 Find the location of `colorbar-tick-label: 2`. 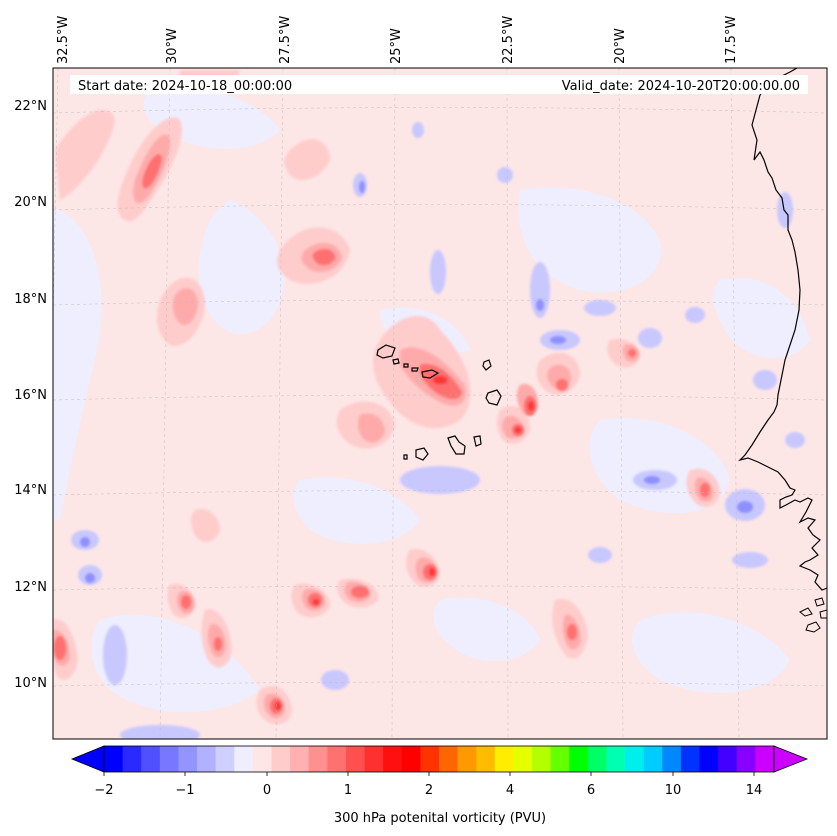

colorbar-tick-label: 2 is located at coordinates (429, 790).